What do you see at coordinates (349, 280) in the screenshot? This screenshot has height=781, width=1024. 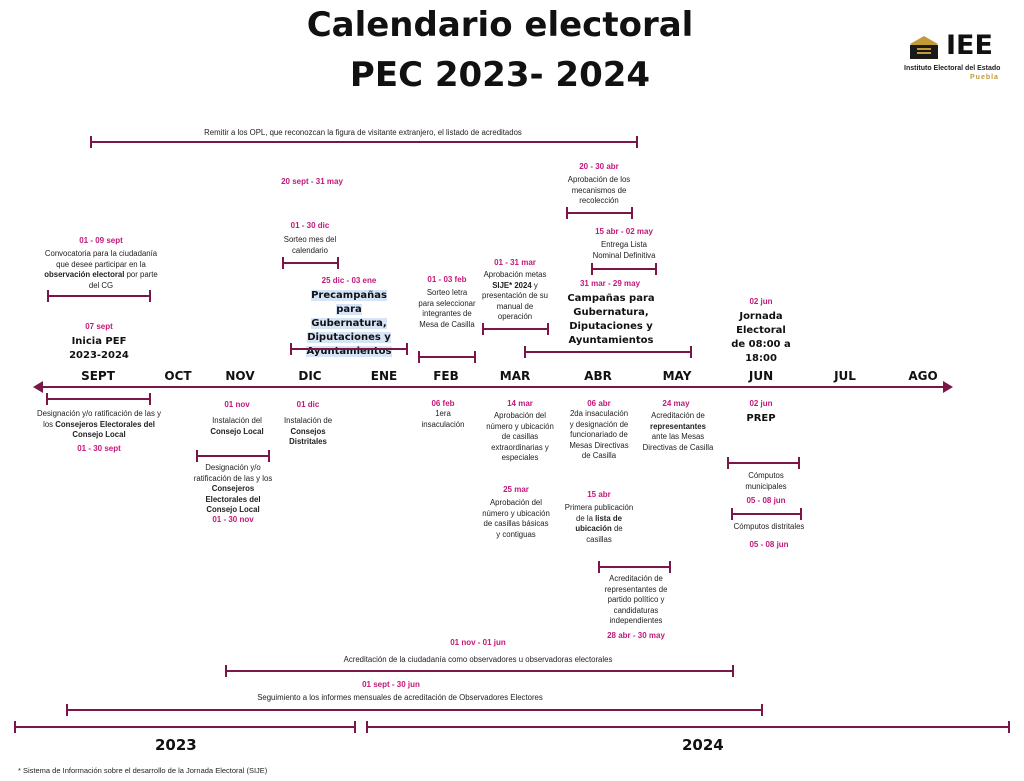 I see `precampanas-date: 25 dic - 03 ene` at bounding box center [349, 280].